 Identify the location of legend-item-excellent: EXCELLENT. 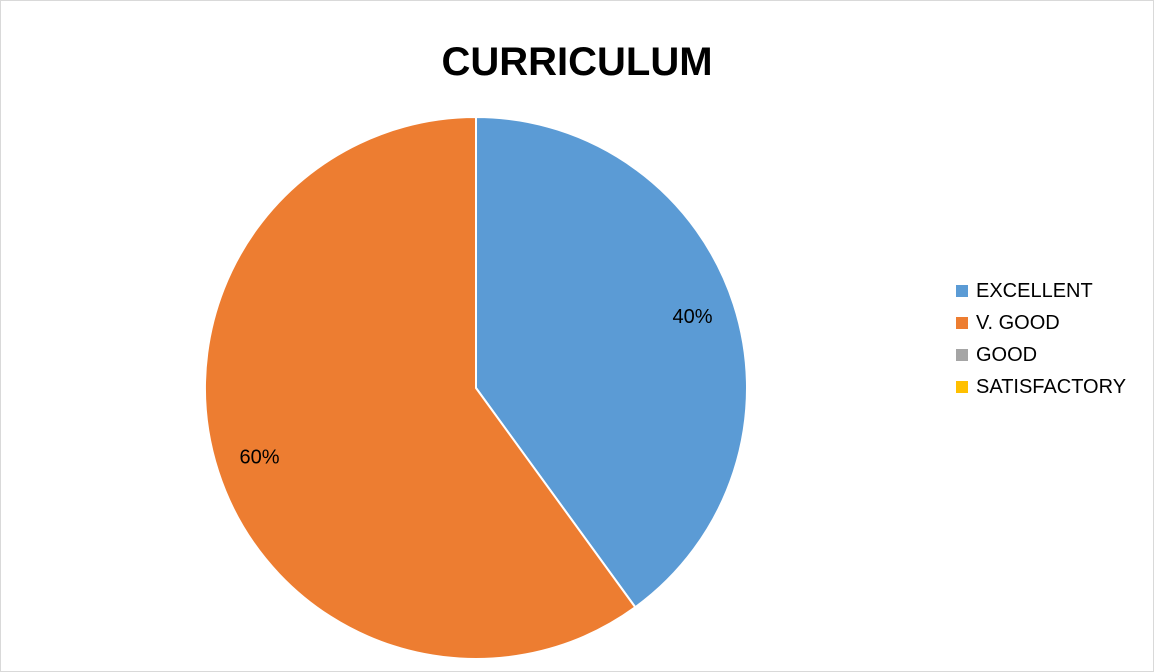
(1041, 291).